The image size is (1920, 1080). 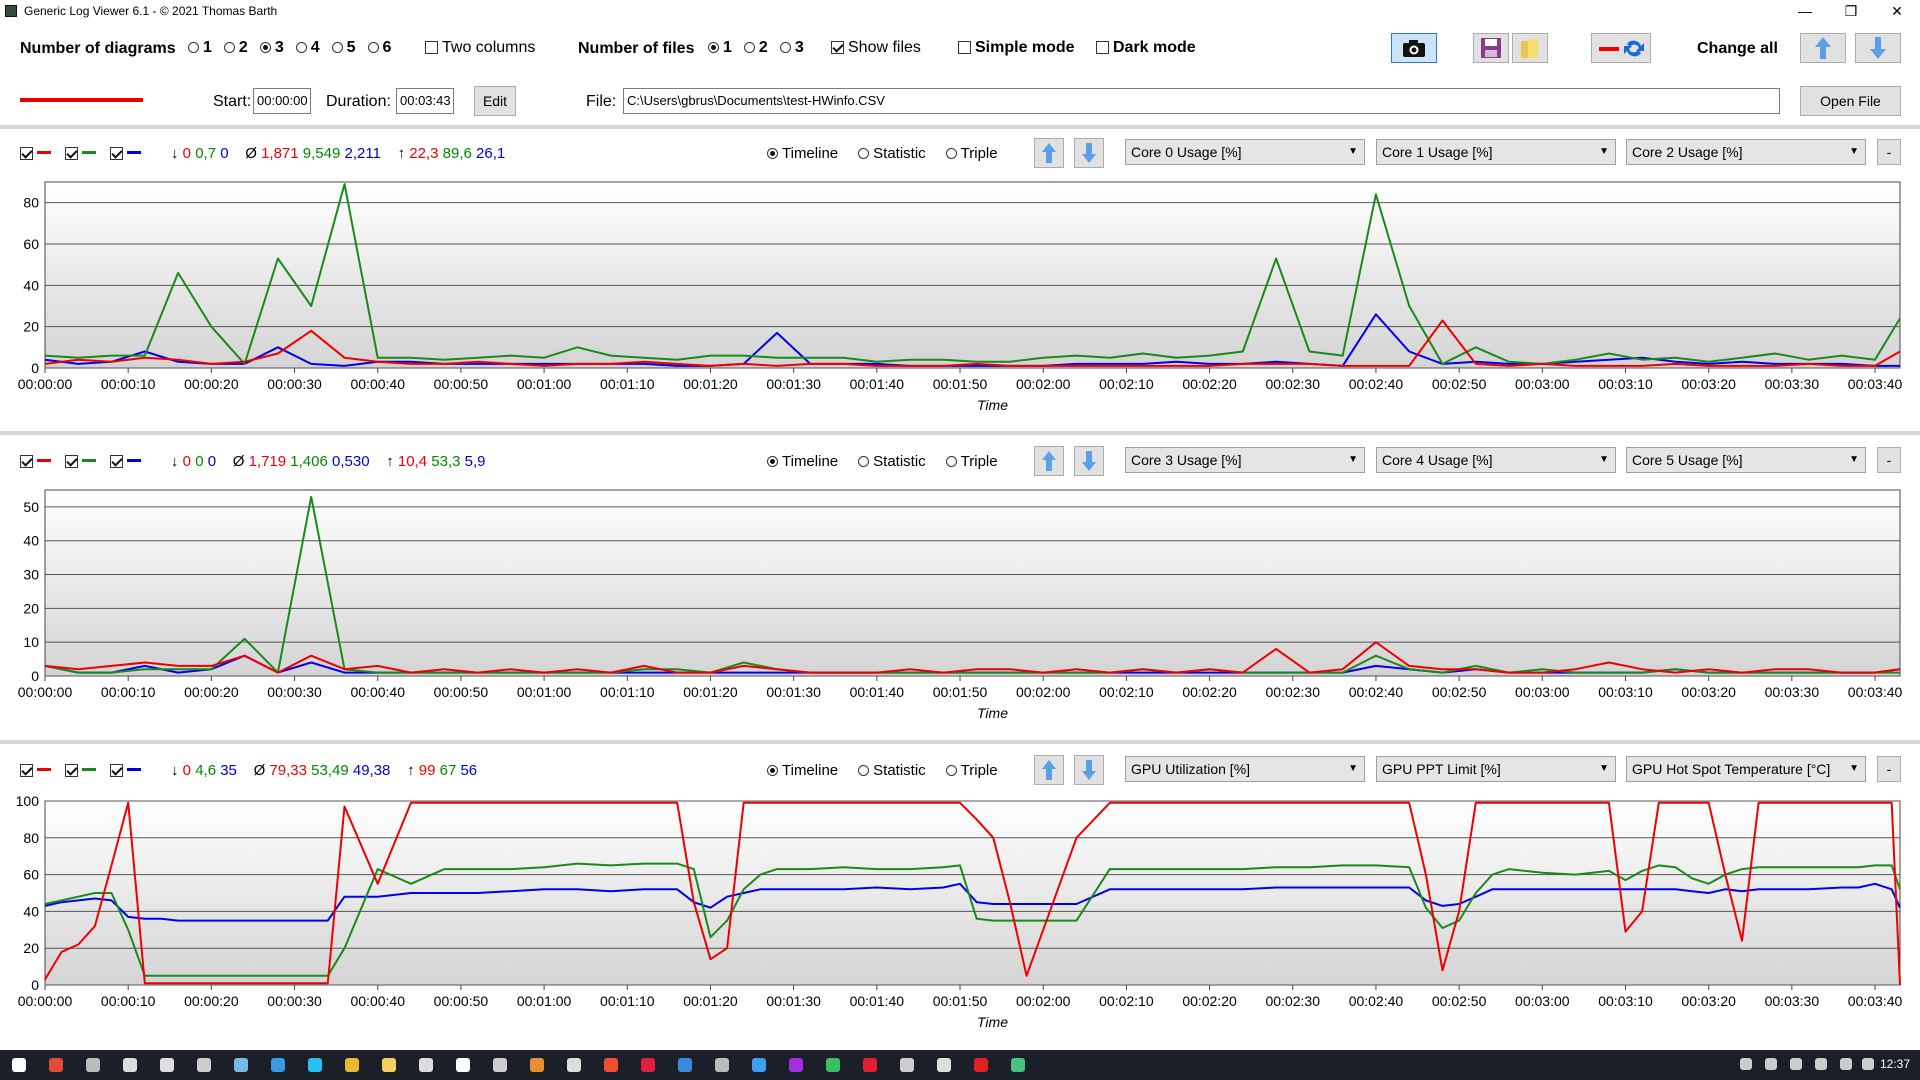 I want to click on diagram-radio-4: 4, so click(x=307, y=47).